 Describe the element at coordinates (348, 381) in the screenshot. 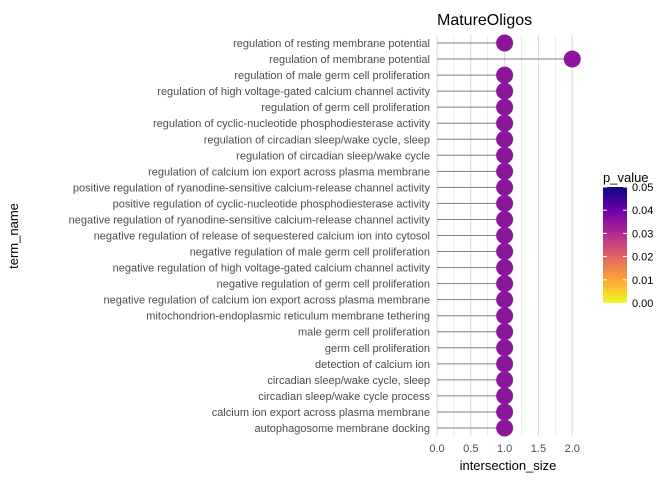

I see `term-label: circadian sleep/wake cycle, sleep` at that location.